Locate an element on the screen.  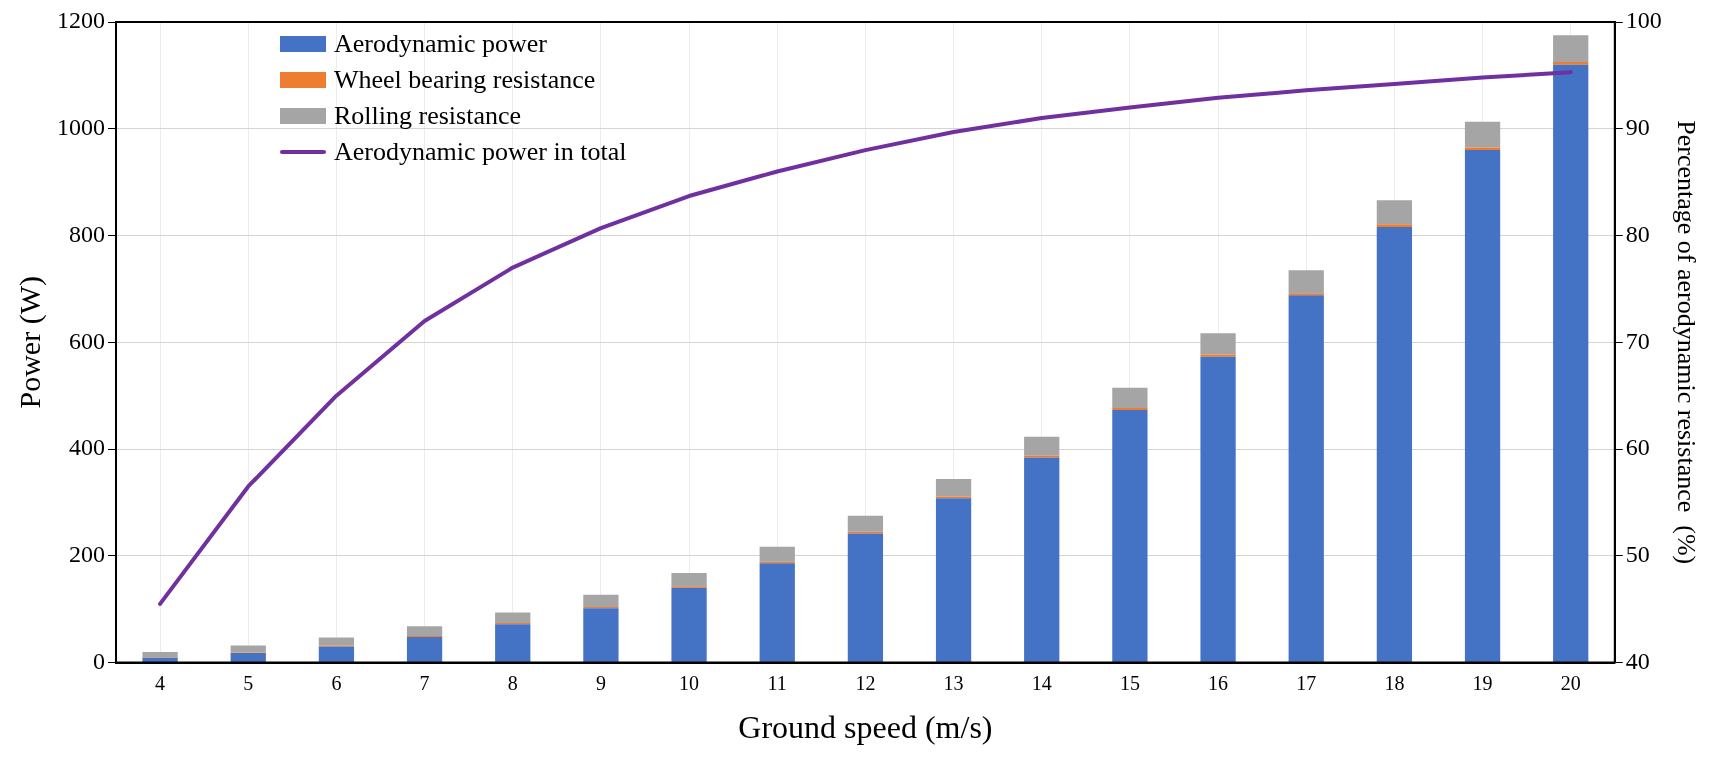
x-tick-label: 8 is located at coordinates (512, 682).